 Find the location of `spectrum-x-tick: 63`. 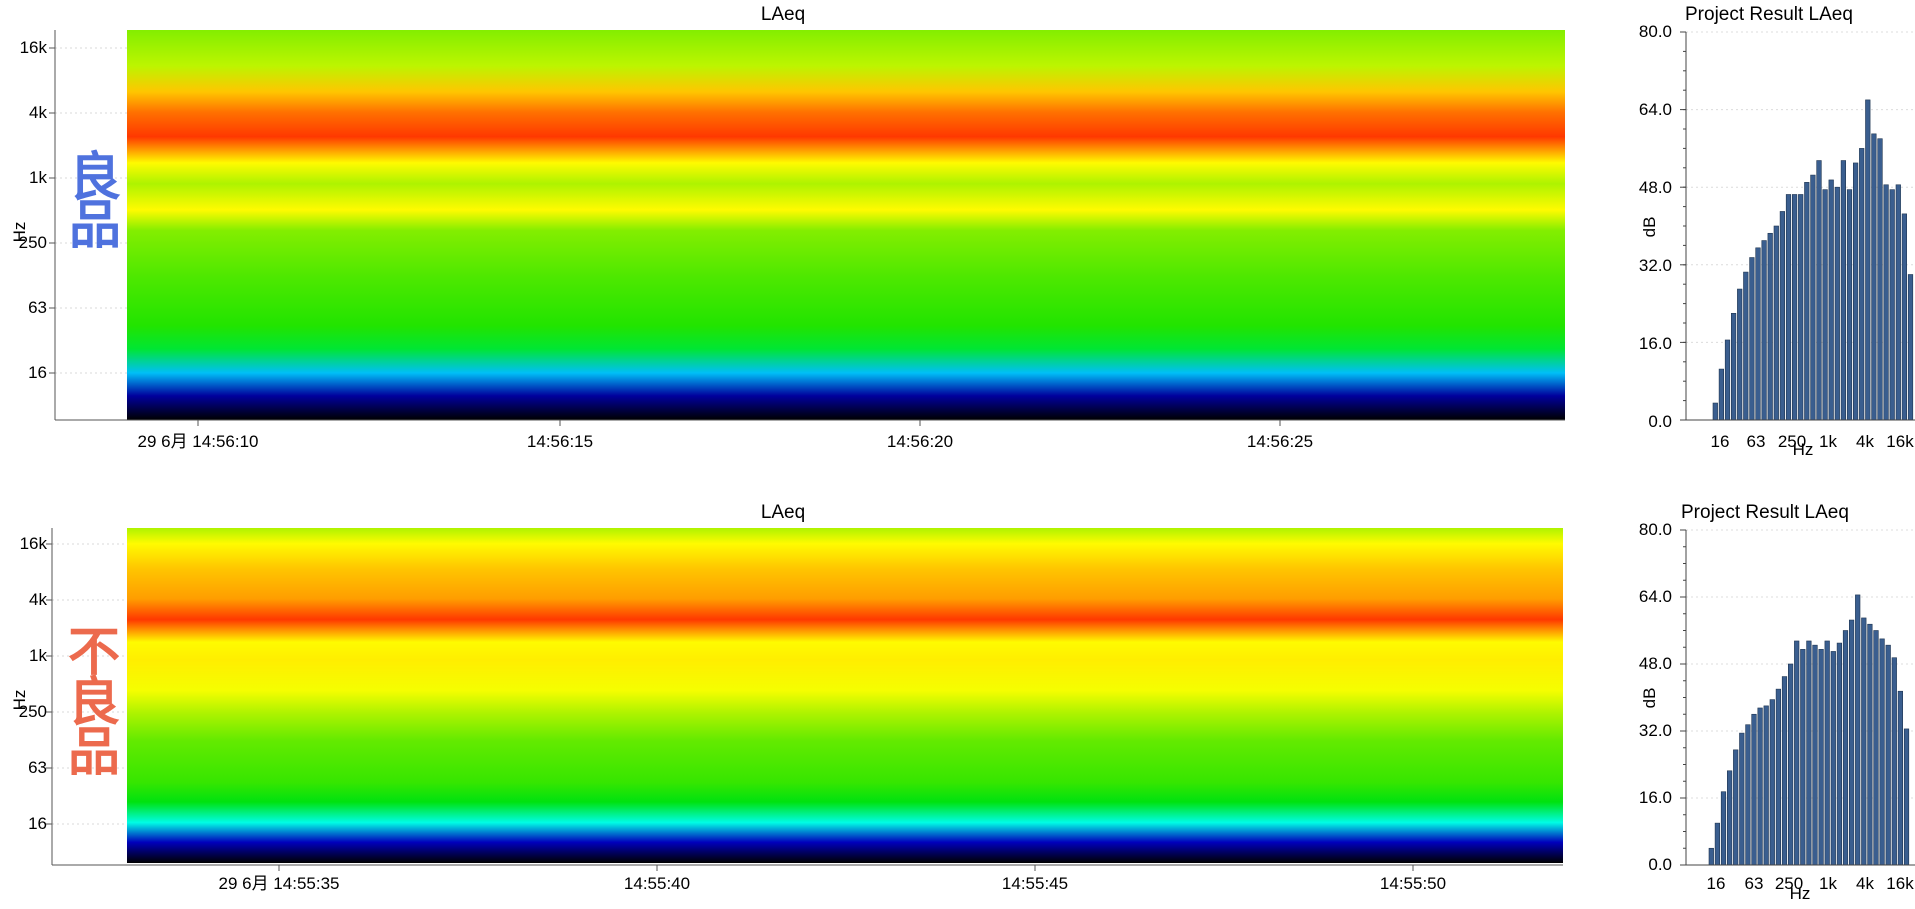

spectrum-x-tick: 63 is located at coordinates (1754, 883).